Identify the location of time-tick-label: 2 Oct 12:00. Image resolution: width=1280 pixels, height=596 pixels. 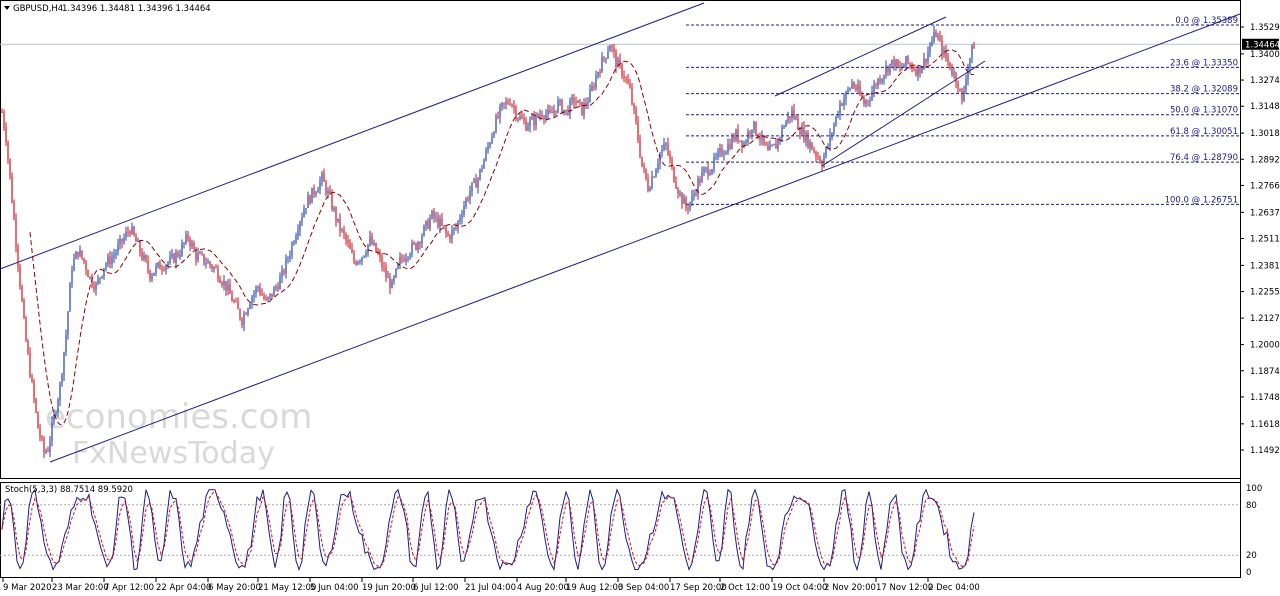
(745, 588).